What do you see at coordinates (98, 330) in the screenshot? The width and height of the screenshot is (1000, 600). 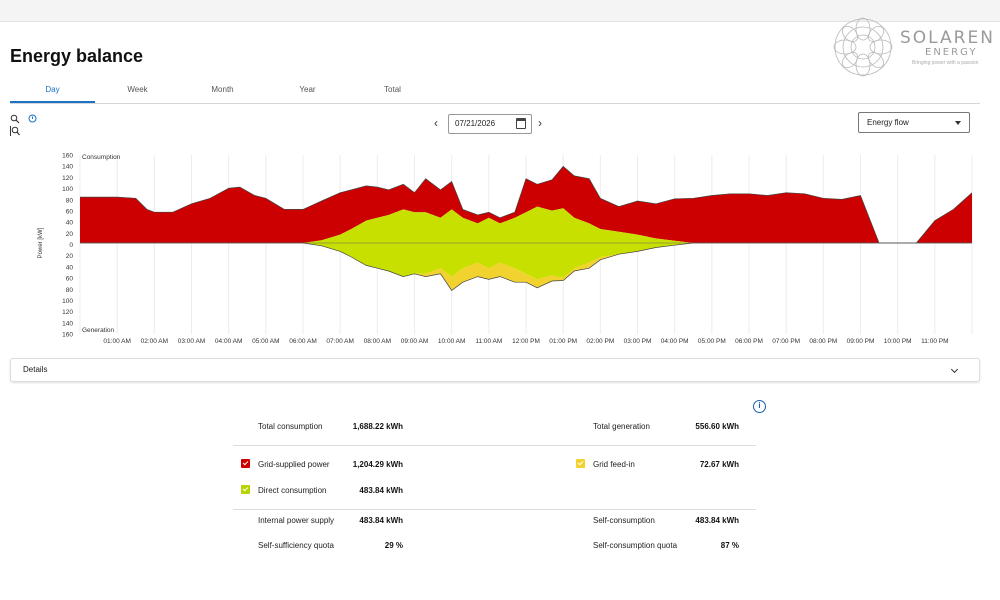 I see `generation-label: Generation` at bounding box center [98, 330].